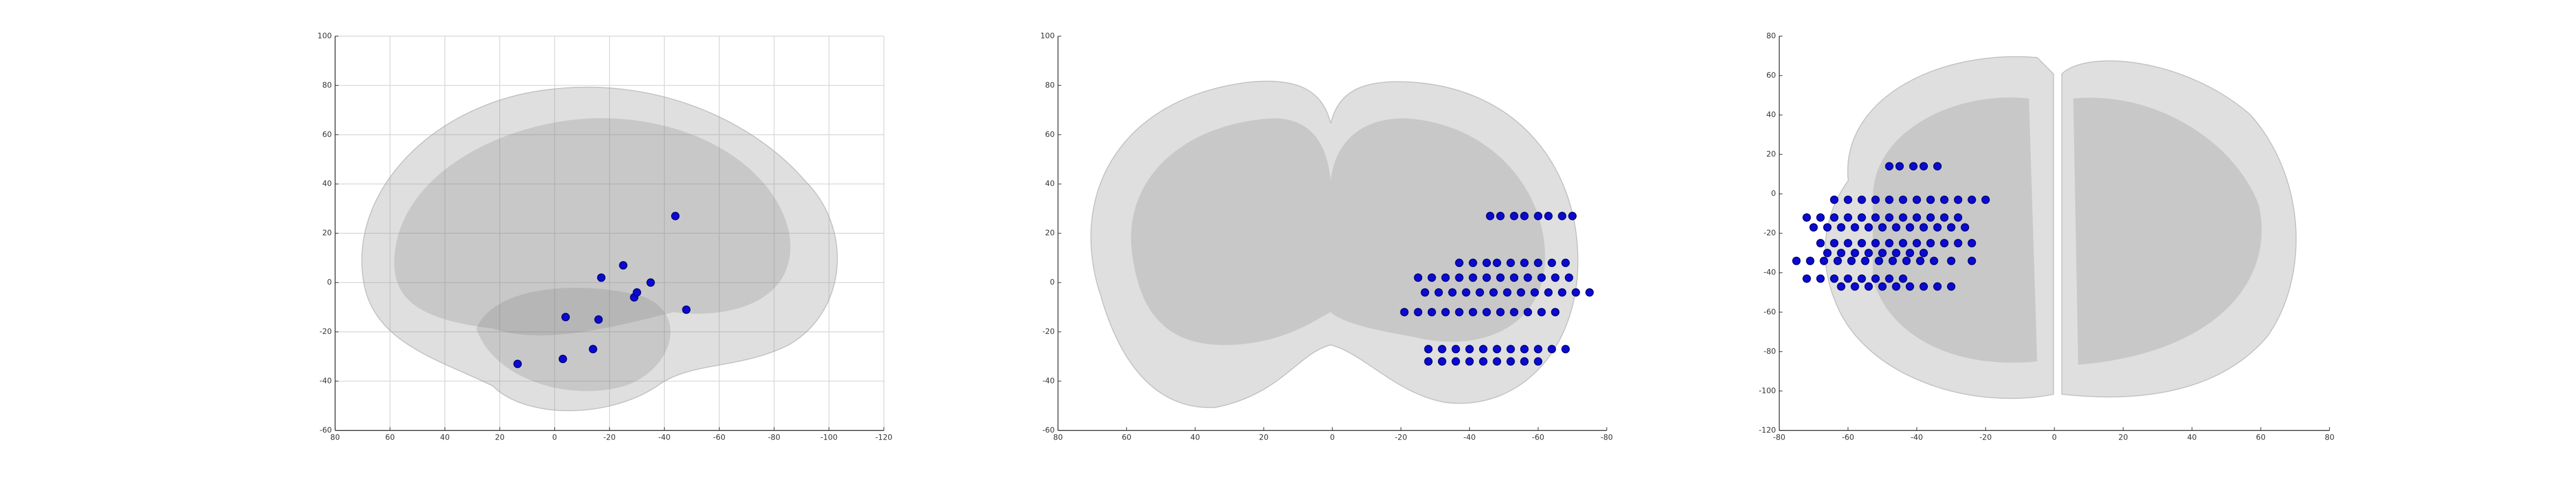  What do you see at coordinates (1607, 438) in the screenshot?
I see `x-tick-label: -80` at bounding box center [1607, 438].